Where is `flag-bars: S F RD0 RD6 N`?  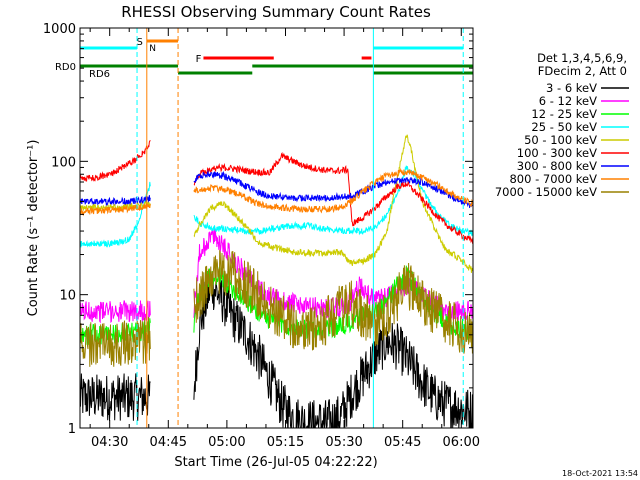
flag-bars: S F RD0 RD6 N is located at coordinates (264, 58).